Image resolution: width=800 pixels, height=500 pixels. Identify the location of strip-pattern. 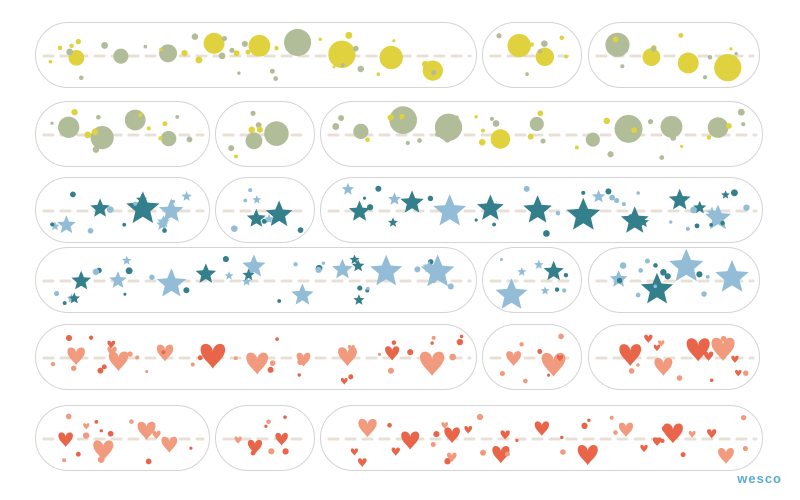
(257, 54).